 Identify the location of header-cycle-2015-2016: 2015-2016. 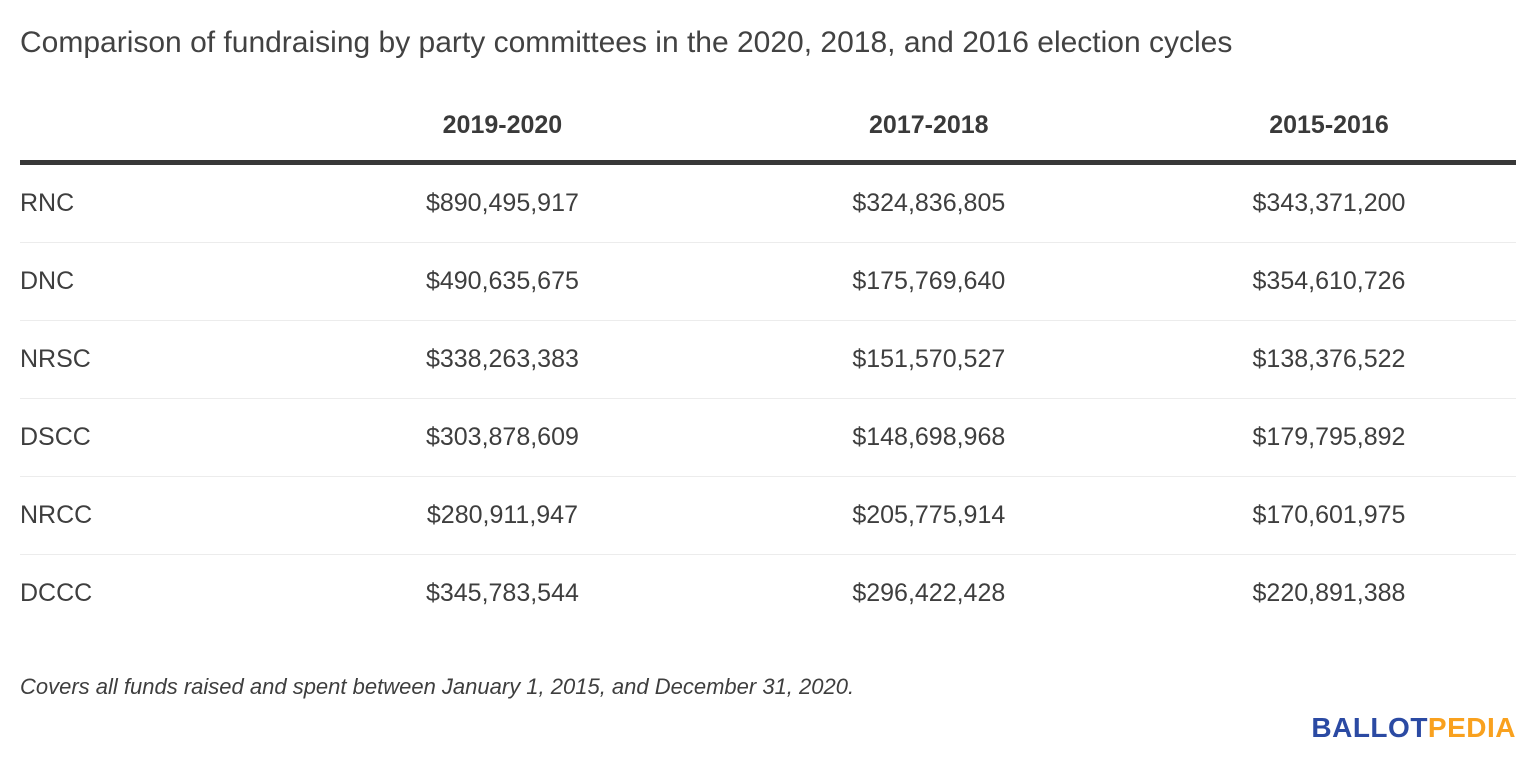
(1328, 112).